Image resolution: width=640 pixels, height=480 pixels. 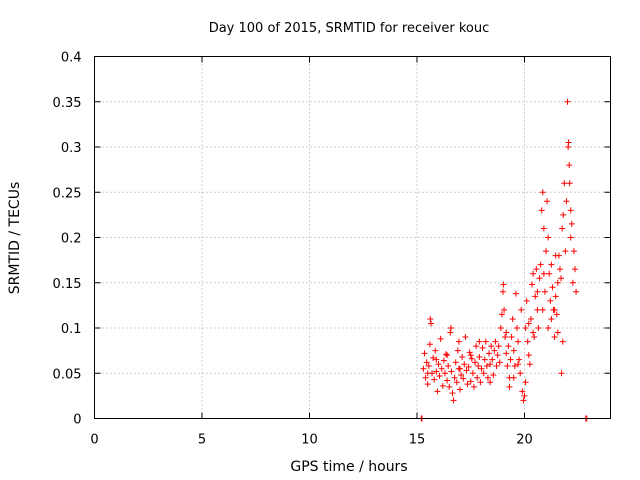 What do you see at coordinates (94, 440) in the screenshot?
I see `x-tick-label: 0` at bounding box center [94, 440].